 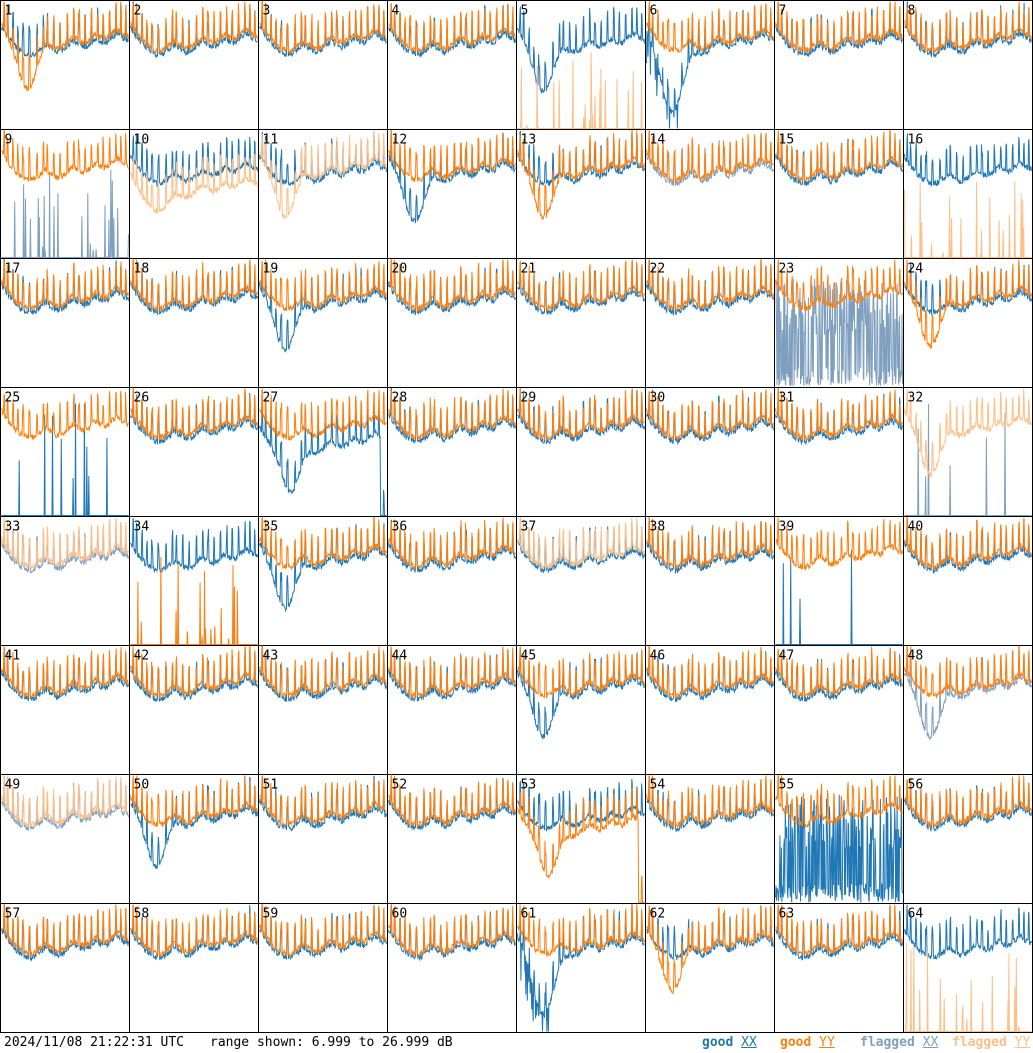 I want to click on timestamp: 2024/11/08 21:22:31 UTC, so click(x=94, y=1042).